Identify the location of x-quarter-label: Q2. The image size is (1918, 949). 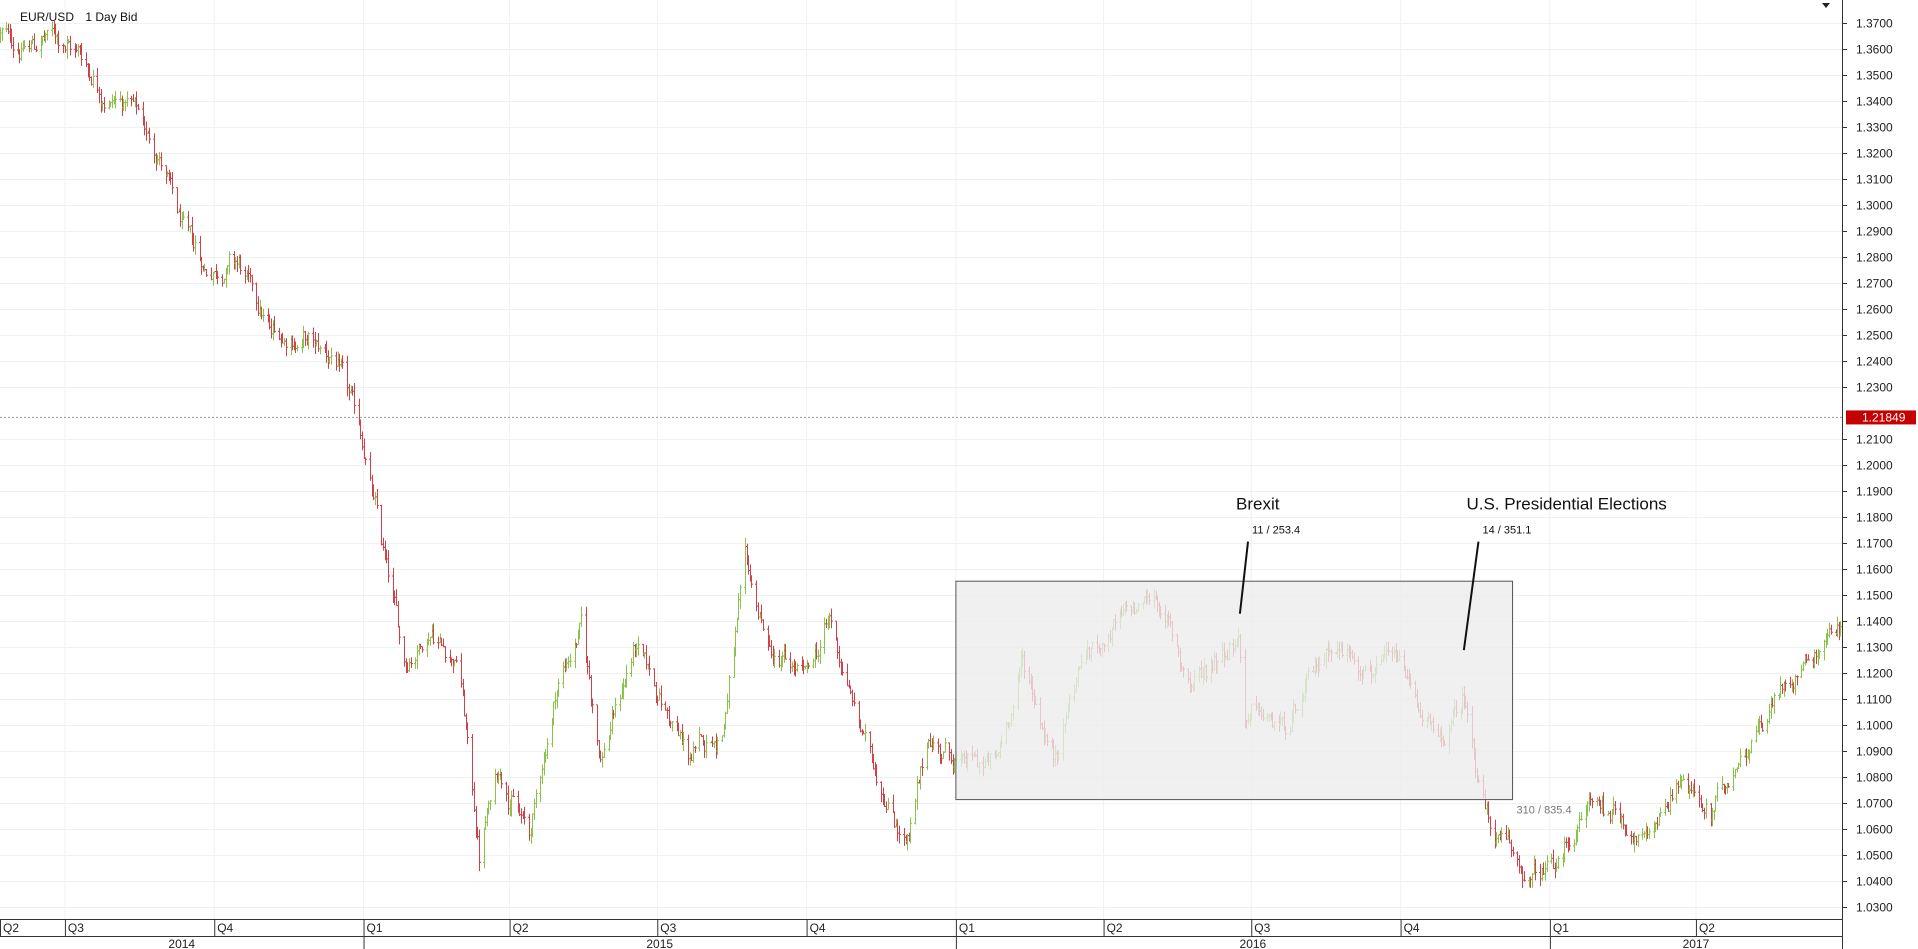
(1707, 928).